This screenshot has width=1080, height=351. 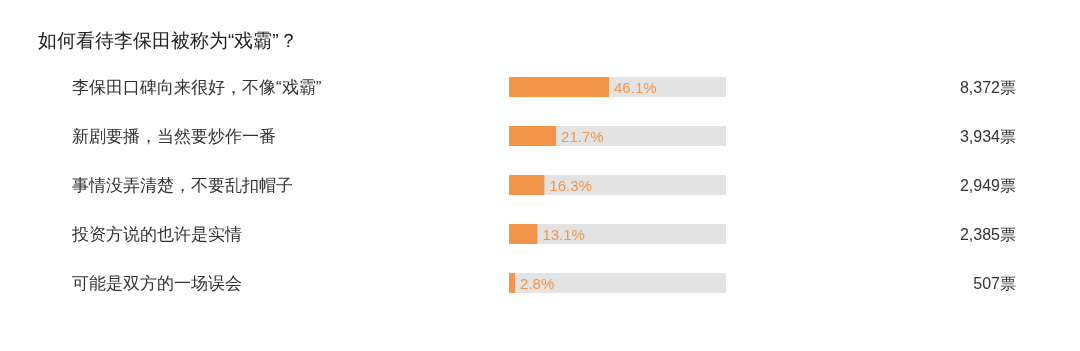 What do you see at coordinates (537, 283) in the screenshot?
I see `data-label: 2.8%` at bounding box center [537, 283].